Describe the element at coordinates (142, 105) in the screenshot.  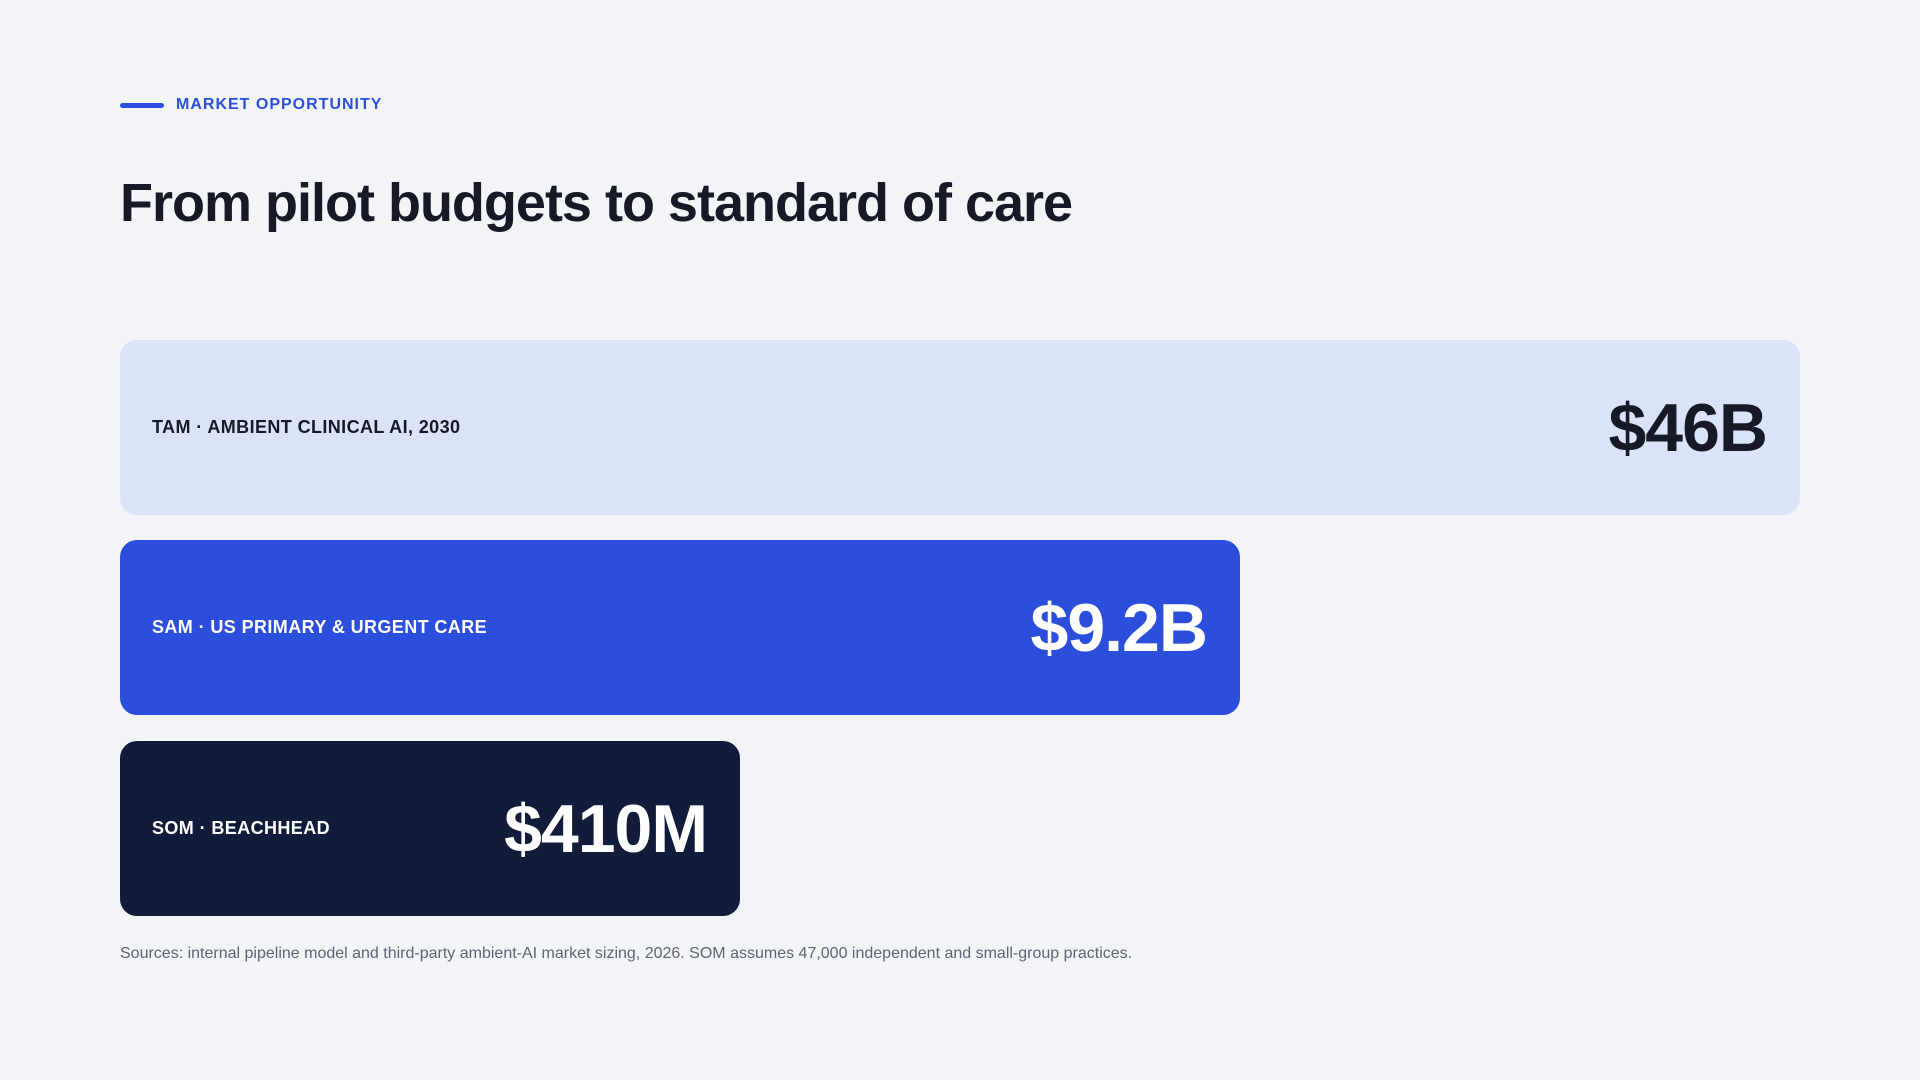
I see `eyebrow-rule` at that location.